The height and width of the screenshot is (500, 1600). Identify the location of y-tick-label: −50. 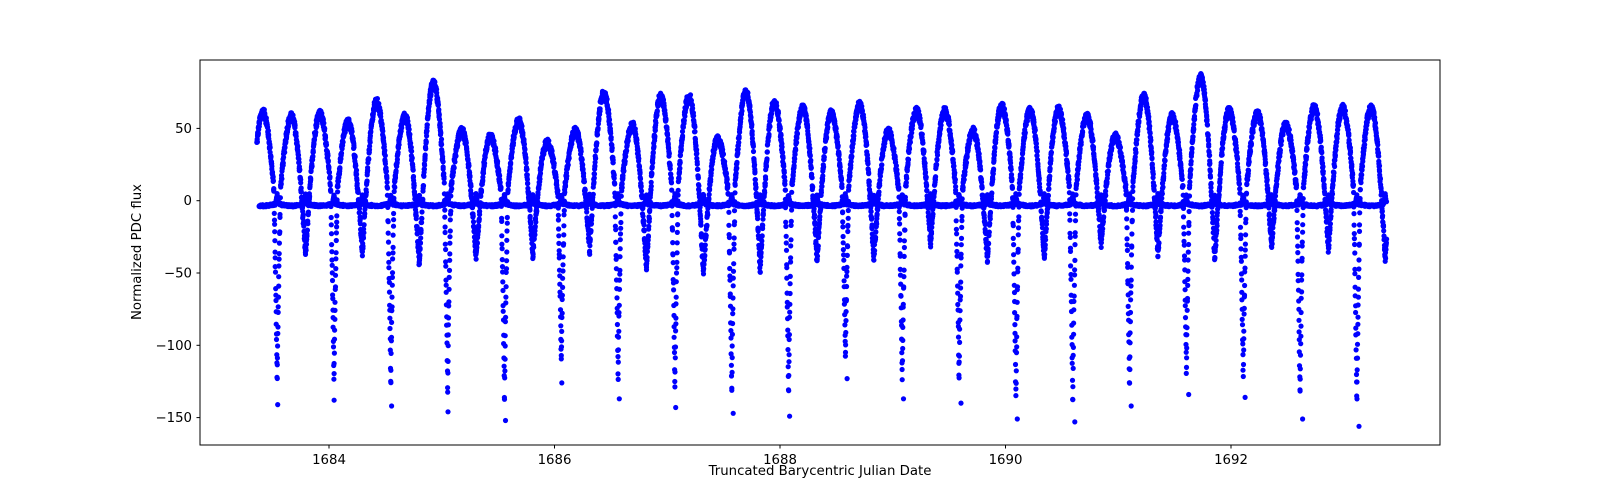
(178, 274).